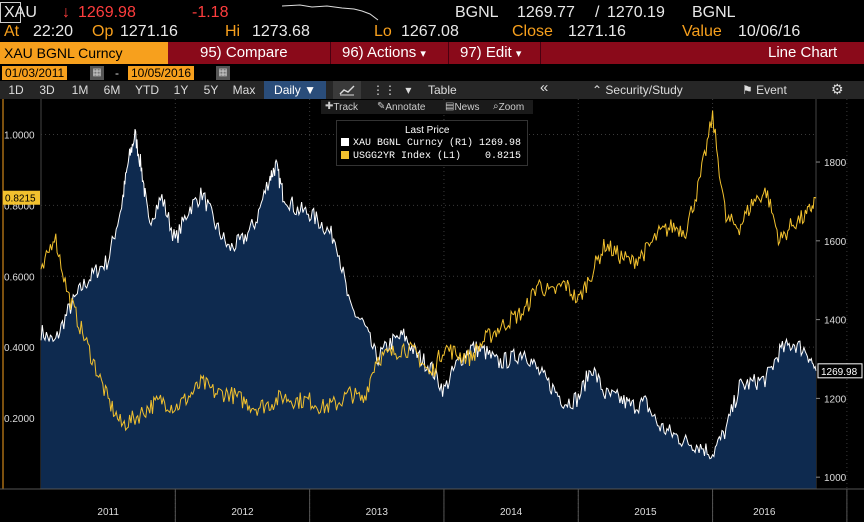 The width and height of the screenshot is (864, 522). Describe the element at coordinates (19, 135) in the screenshot. I see `left-tick-label: 1.0000` at that location.